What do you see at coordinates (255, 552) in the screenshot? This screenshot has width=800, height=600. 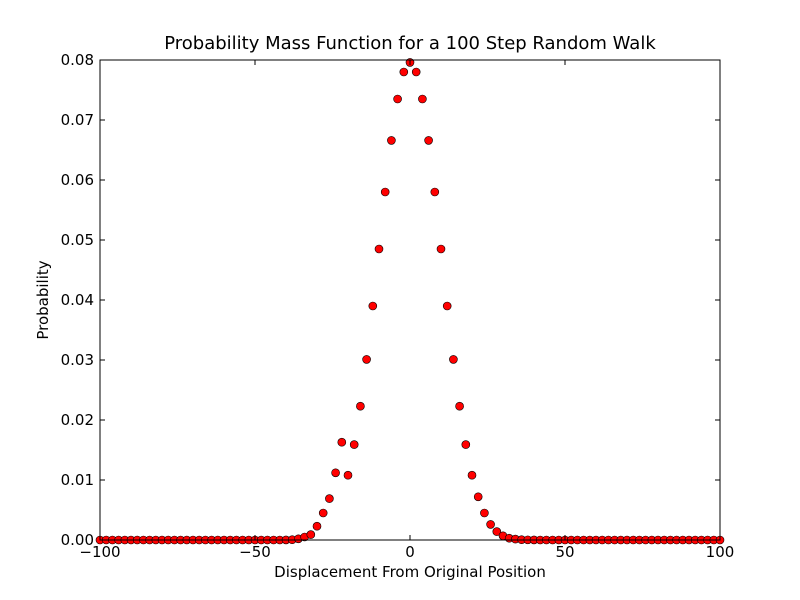 I see `x-tick-label: −50` at bounding box center [255, 552].